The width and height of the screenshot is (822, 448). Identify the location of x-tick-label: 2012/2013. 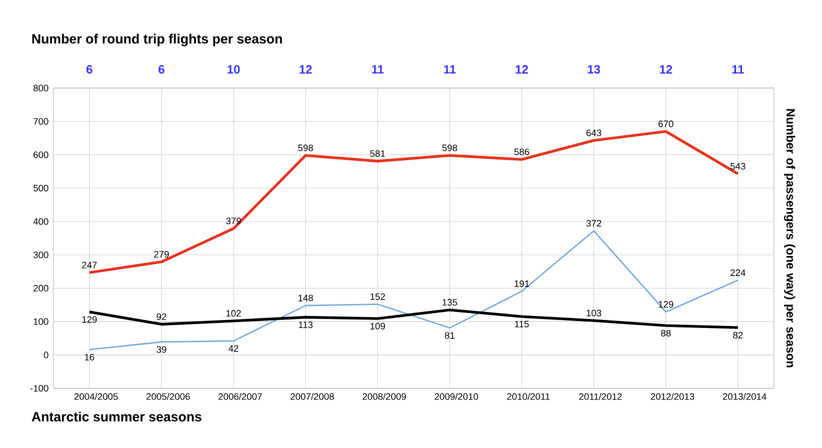
(672, 396).